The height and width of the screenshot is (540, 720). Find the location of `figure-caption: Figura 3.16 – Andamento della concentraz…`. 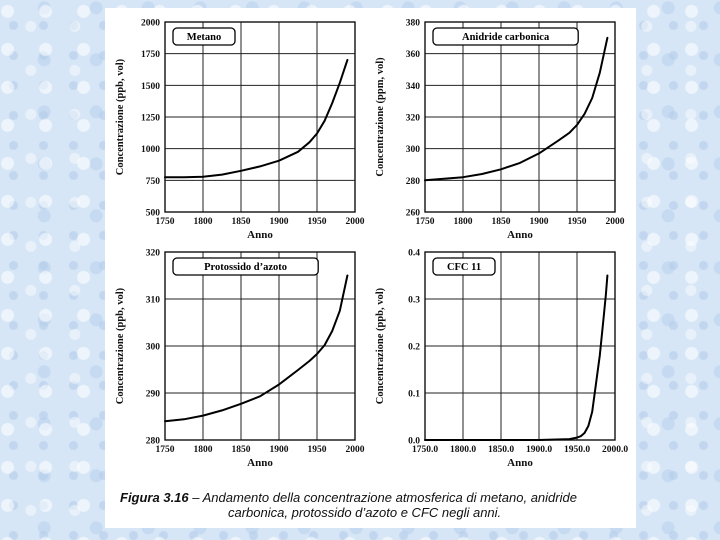

figure-caption: Figura 3.16 – Andamento della concentraz… is located at coordinates (376, 505).